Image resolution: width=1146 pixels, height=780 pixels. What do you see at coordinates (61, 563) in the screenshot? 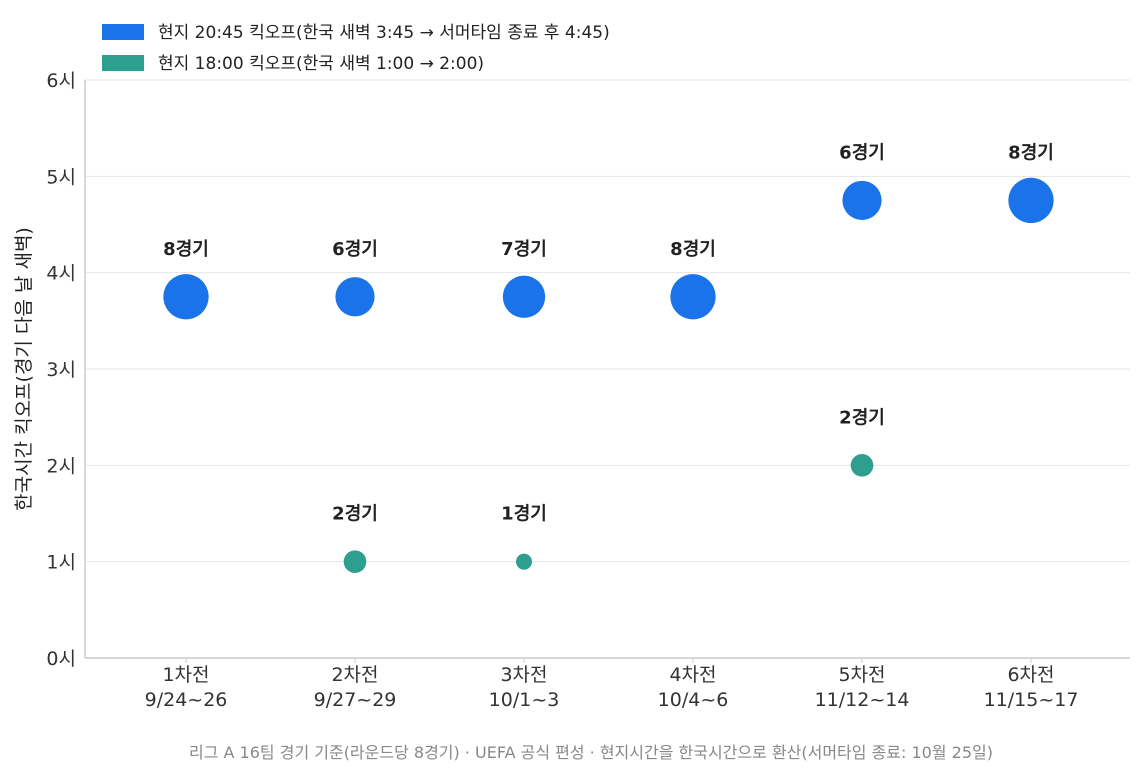
I see `y-tick-label: 1시` at bounding box center [61, 563].